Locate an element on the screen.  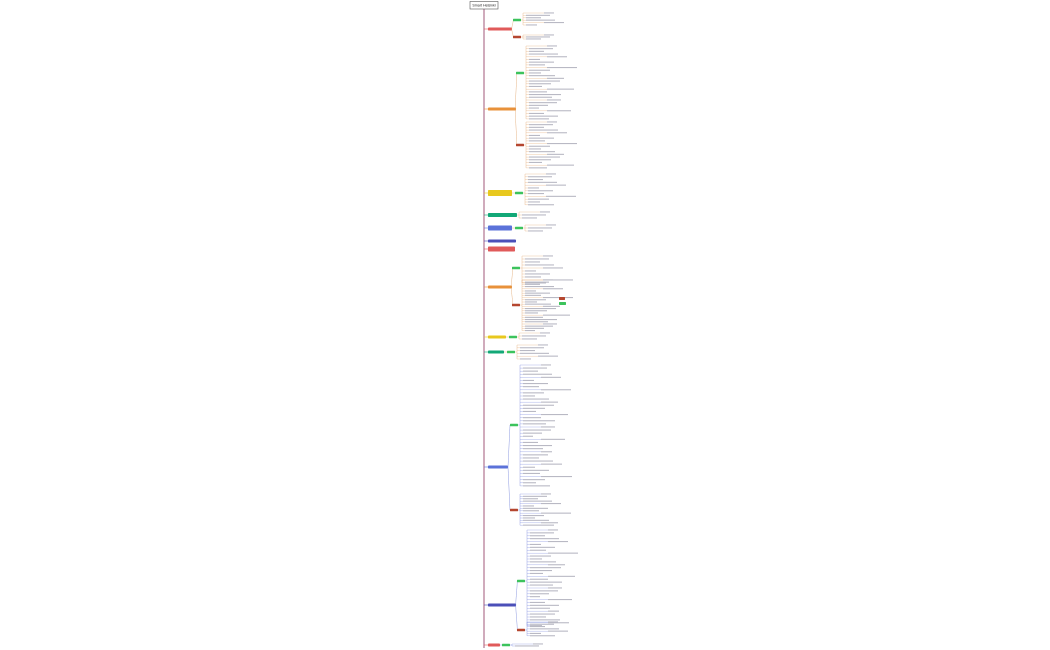
branches is located at coordinates (531, 329).